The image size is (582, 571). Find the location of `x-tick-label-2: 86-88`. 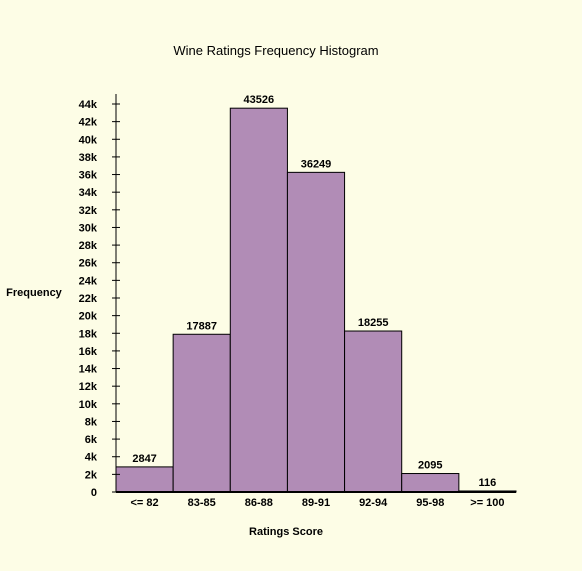

x-tick-label-2: 86-88 is located at coordinates (259, 503).